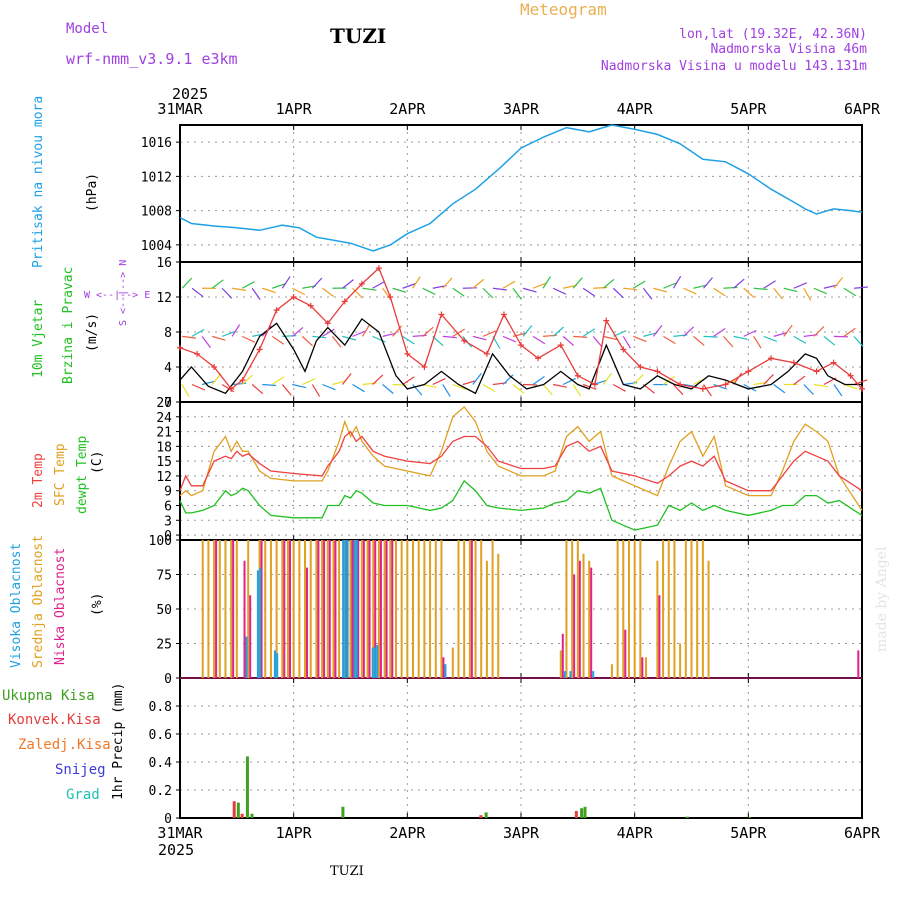  I want to click on x-tick-label-bottom: 6APR, so click(862, 833).